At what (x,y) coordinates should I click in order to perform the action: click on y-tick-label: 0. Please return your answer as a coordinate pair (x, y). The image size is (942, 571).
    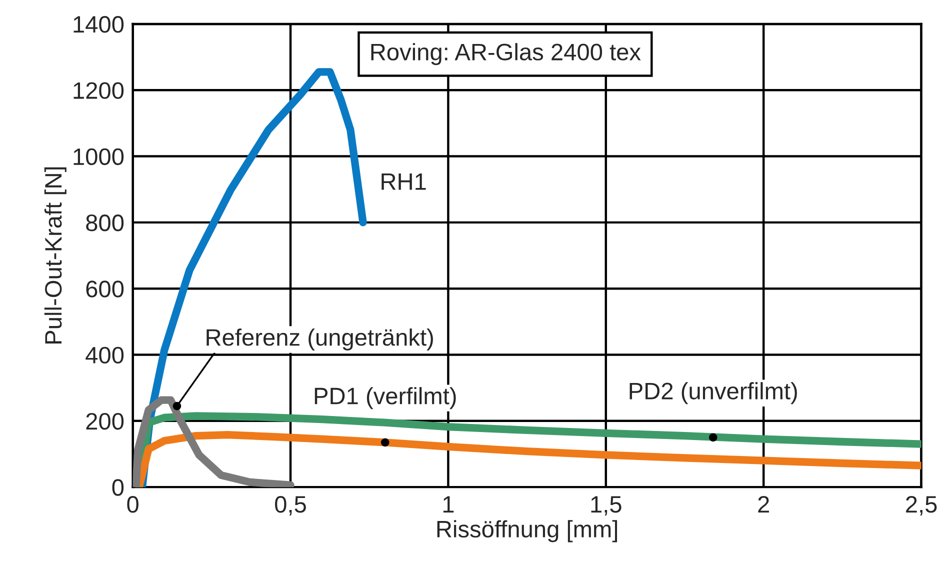
    Looking at the image, I should click on (118, 487).